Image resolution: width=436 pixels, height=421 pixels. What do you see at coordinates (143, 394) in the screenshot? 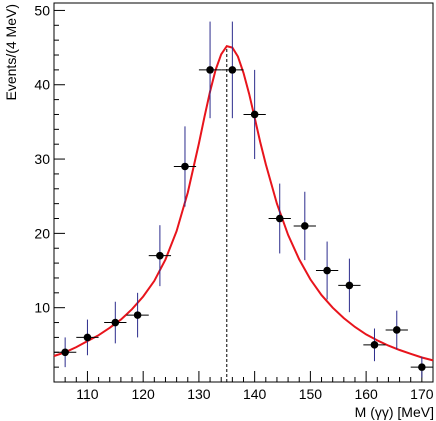
I see `x-tick-label: 120` at bounding box center [143, 394].